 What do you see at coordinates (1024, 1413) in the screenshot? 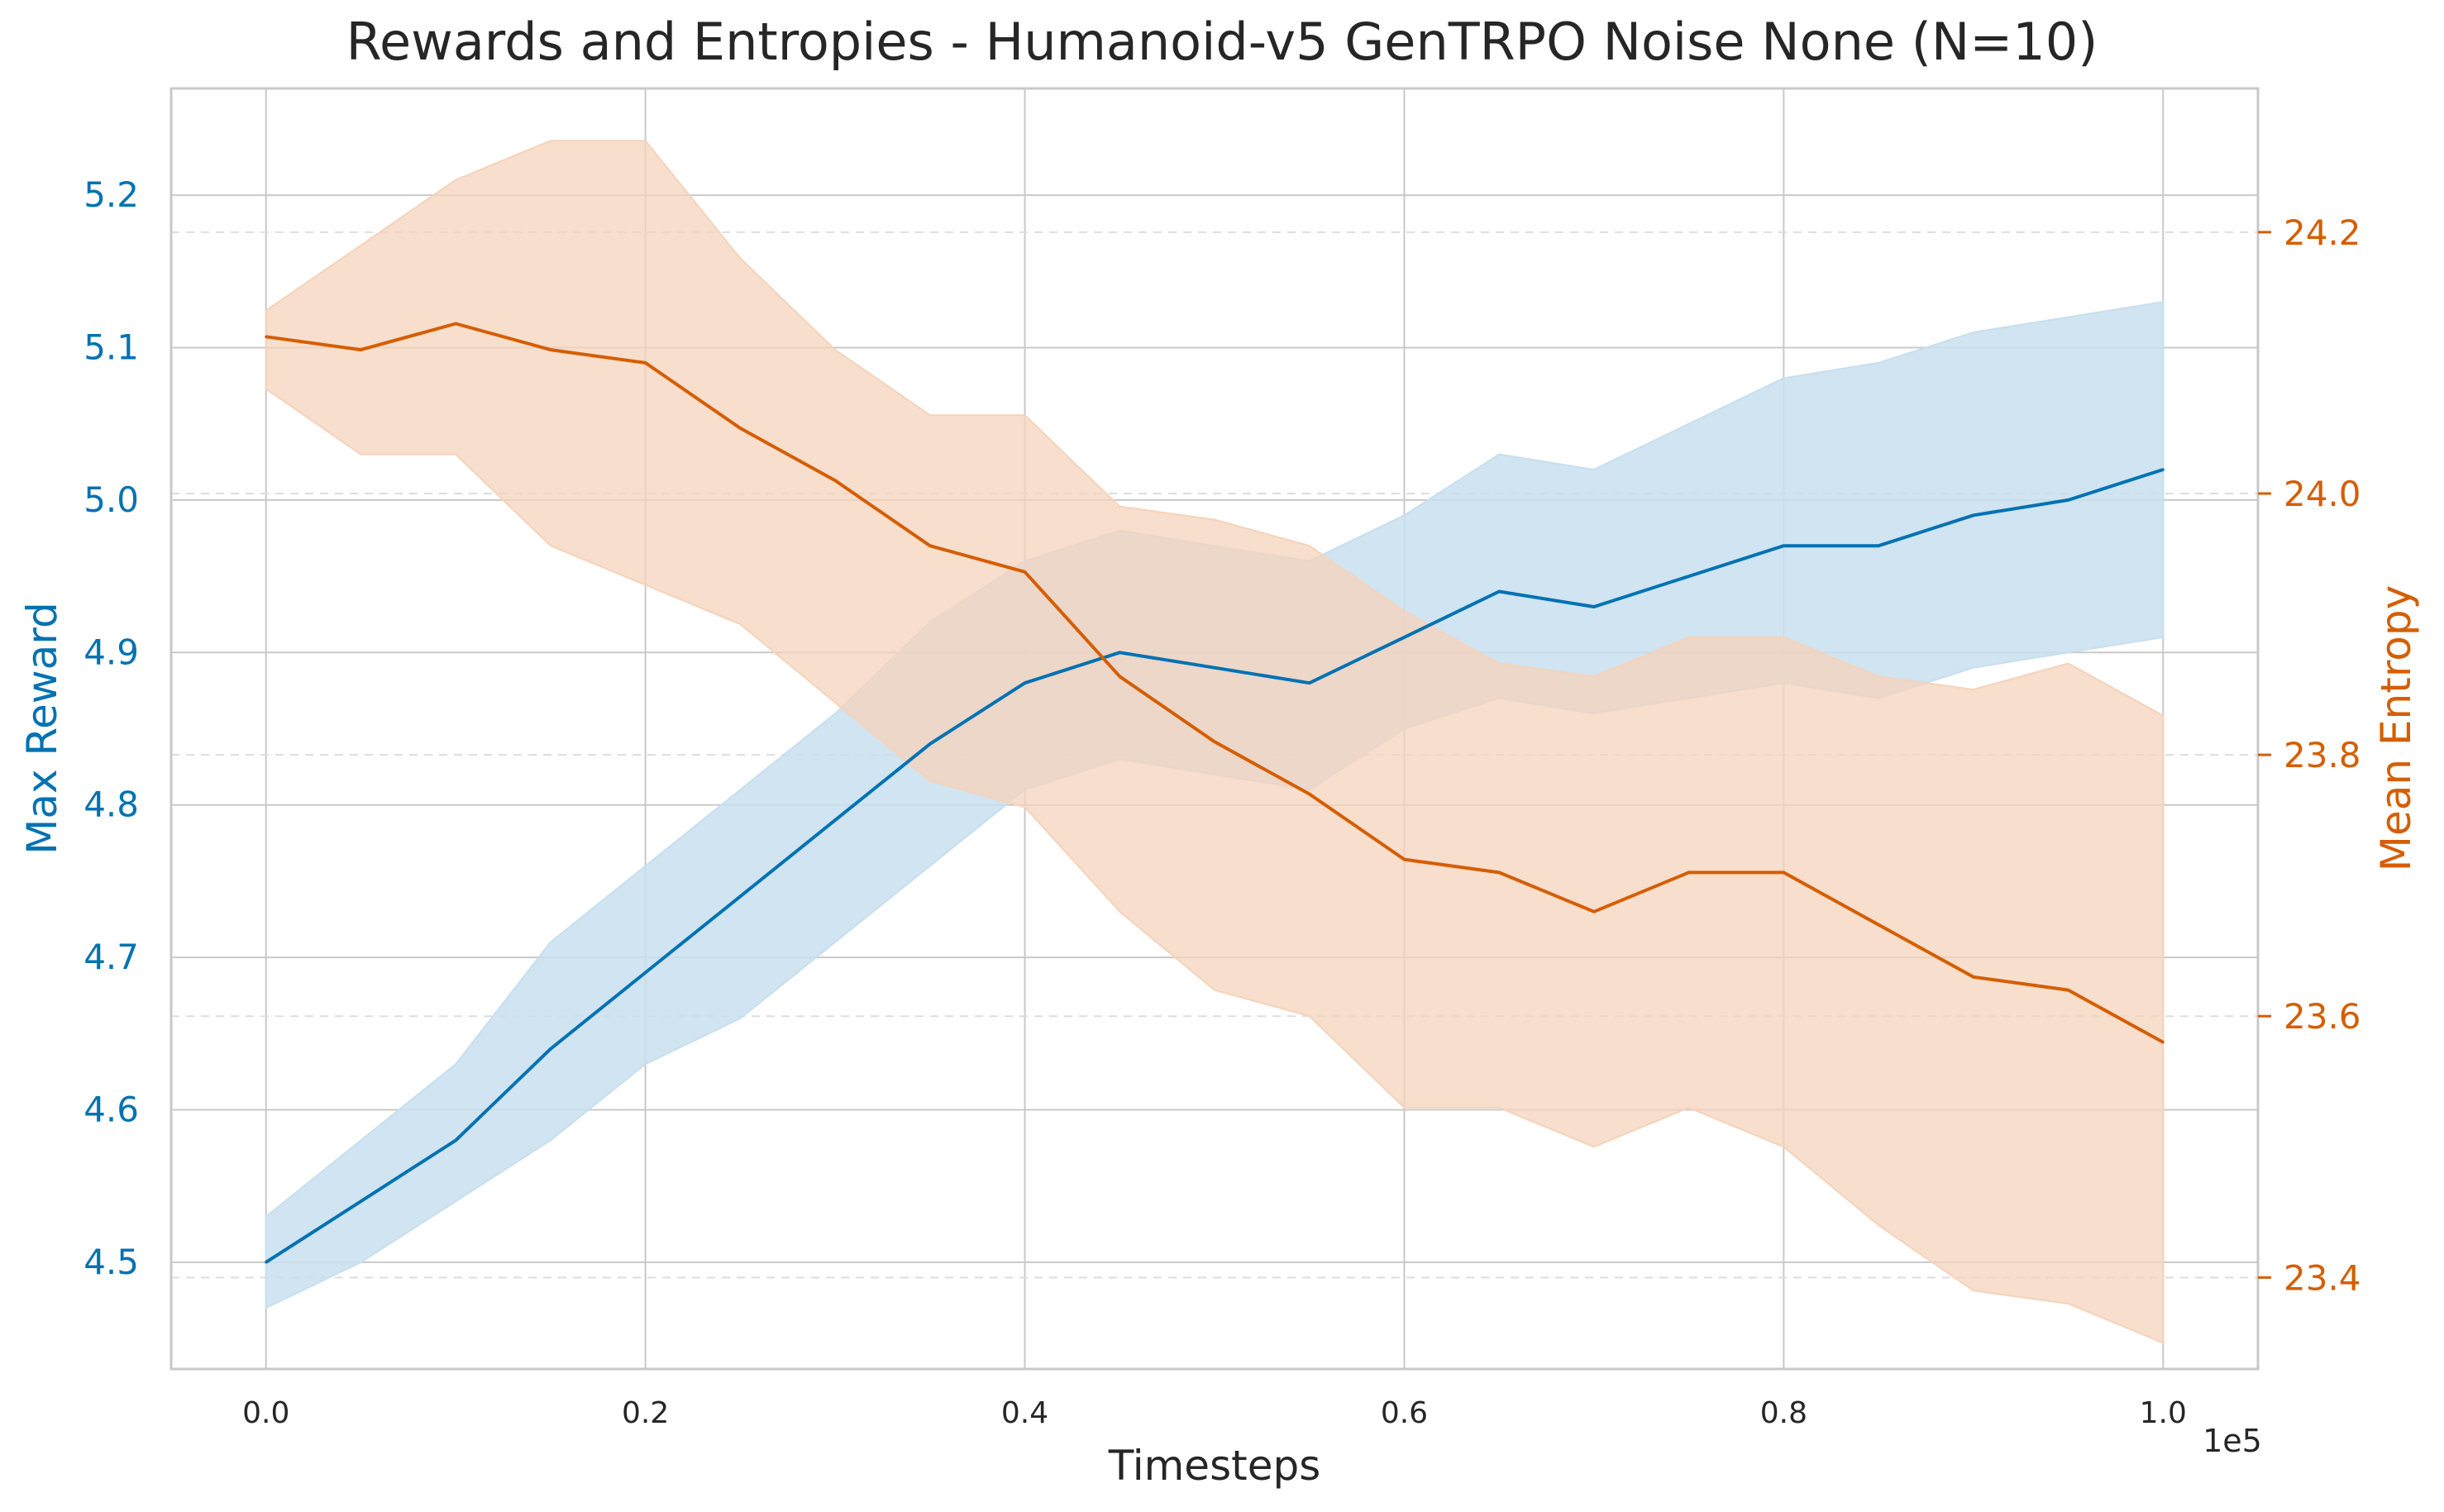
I see `x-tick-label: 0.4` at bounding box center [1024, 1413].